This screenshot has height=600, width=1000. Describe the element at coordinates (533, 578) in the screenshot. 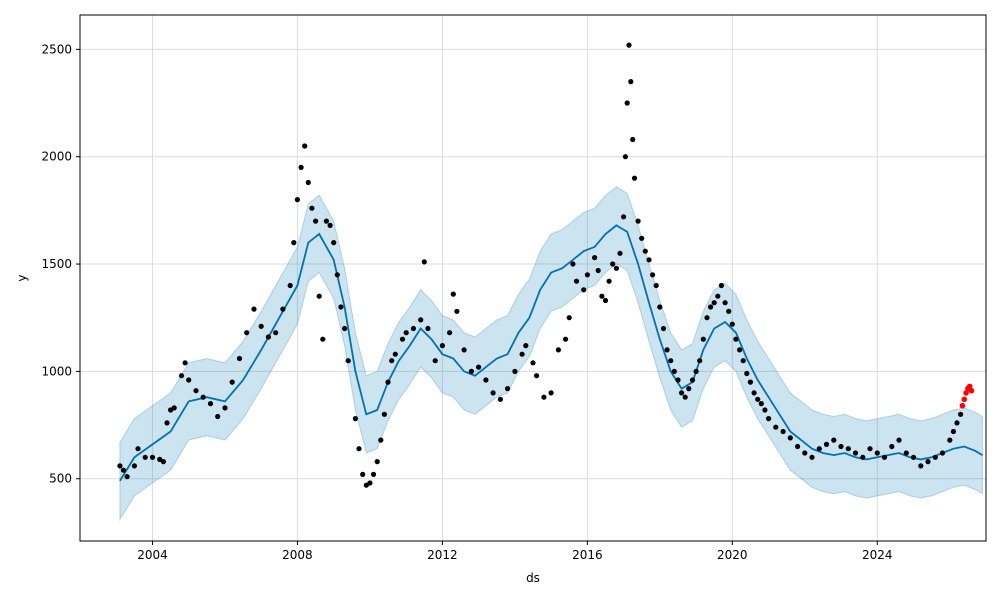

I see `x-axis-label: ds` at that location.